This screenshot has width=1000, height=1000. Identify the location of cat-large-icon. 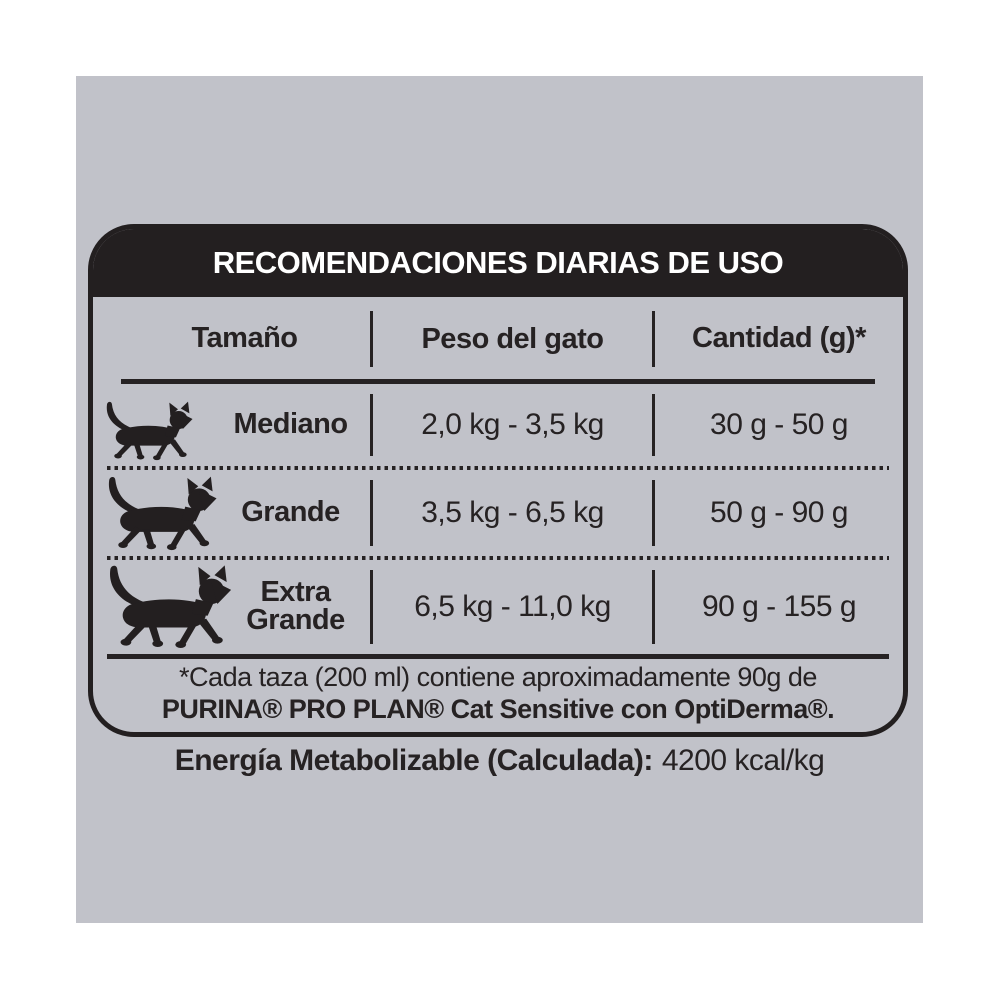
(171, 607).